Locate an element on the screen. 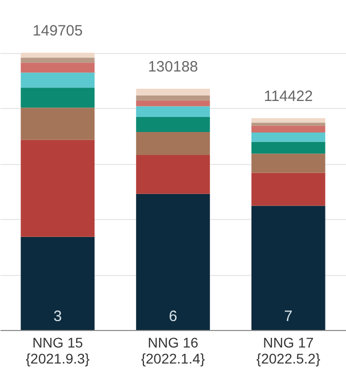 The image size is (346, 389). x-tick-label: NNG 16 {2022.1.4} is located at coordinates (173, 350).